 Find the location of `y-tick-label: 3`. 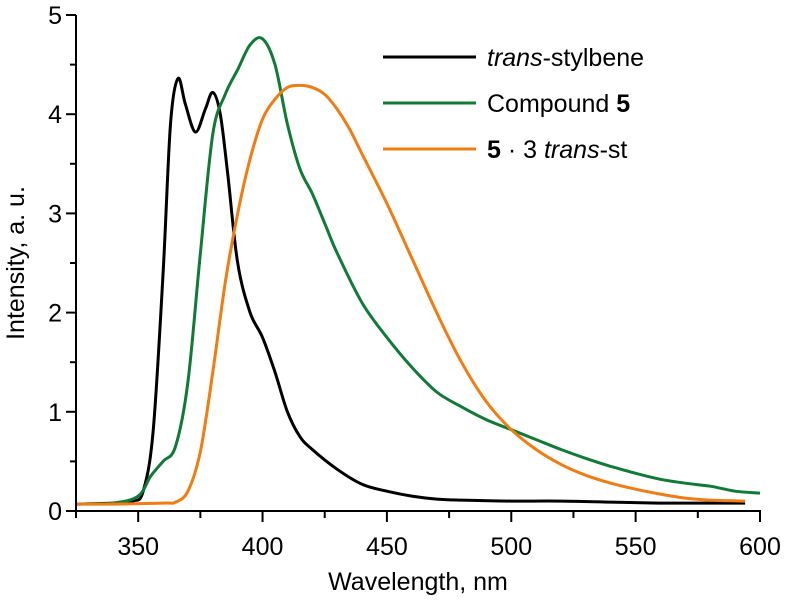

y-tick-label: 3 is located at coordinates (55, 214).